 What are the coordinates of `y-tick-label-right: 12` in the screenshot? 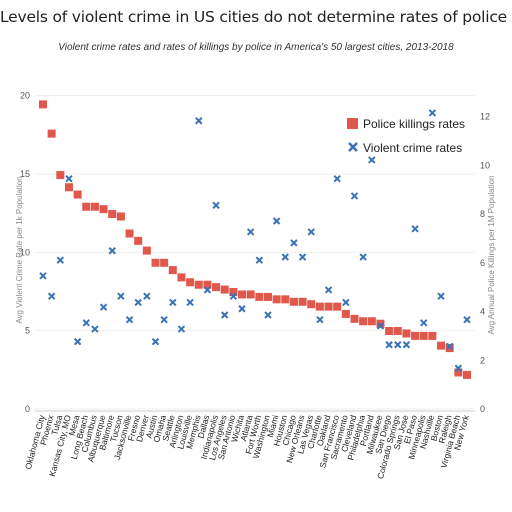 It's located at (485, 117).